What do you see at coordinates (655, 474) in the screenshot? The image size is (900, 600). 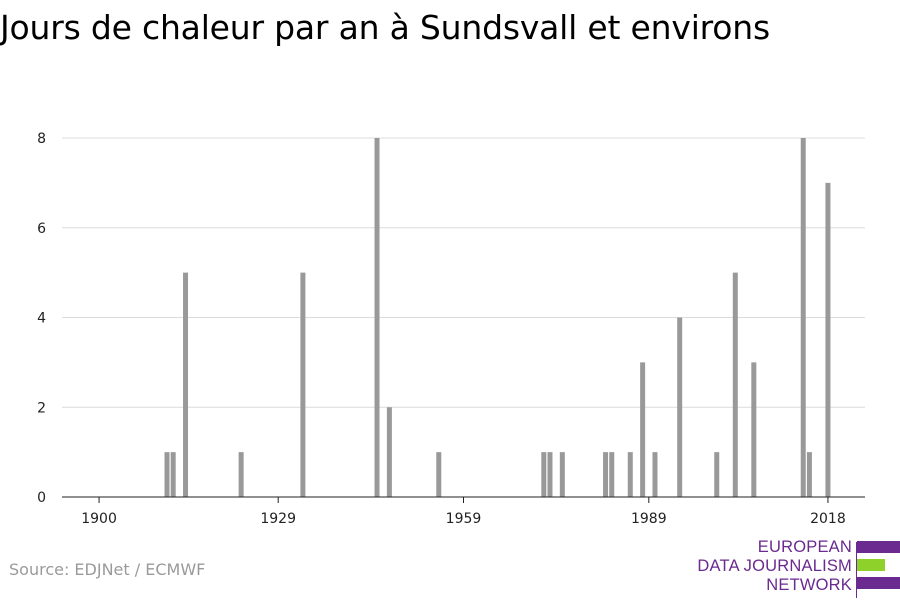 I see `bar-1990` at bounding box center [655, 474].